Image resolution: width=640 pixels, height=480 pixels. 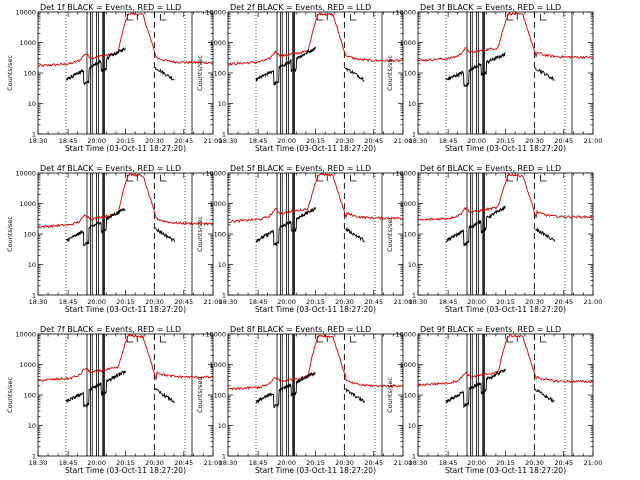 What do you see at coordinates (490, 7) in the screenshot?
I see `panel-title: Det 3f BLACK = Events, RED = LLD` at bounding box center [490, 7].